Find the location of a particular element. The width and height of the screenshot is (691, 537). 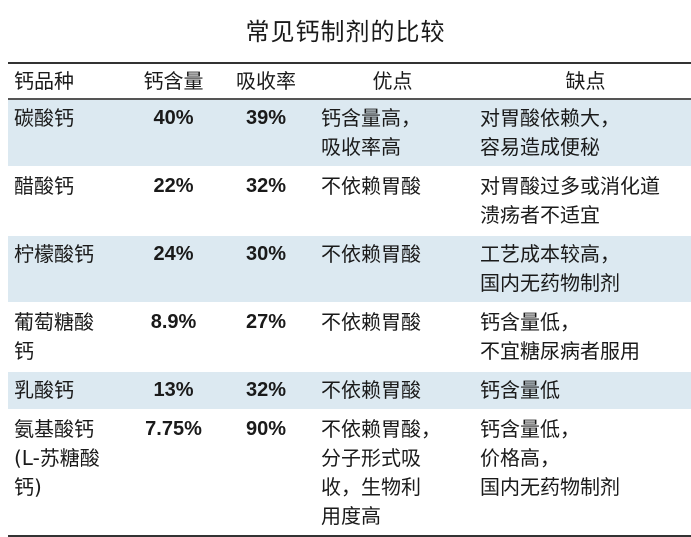

cell-cons: 对胃酸依赖大， 容易造成便秘 is located at coordinates (582, 133).